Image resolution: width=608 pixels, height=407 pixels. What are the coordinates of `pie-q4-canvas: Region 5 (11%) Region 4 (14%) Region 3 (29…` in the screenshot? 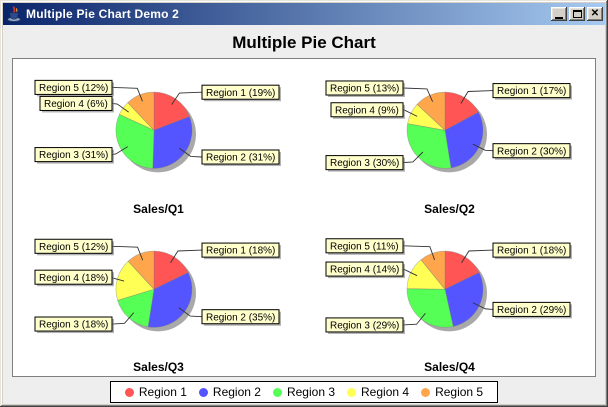 It's located at (448, 285).